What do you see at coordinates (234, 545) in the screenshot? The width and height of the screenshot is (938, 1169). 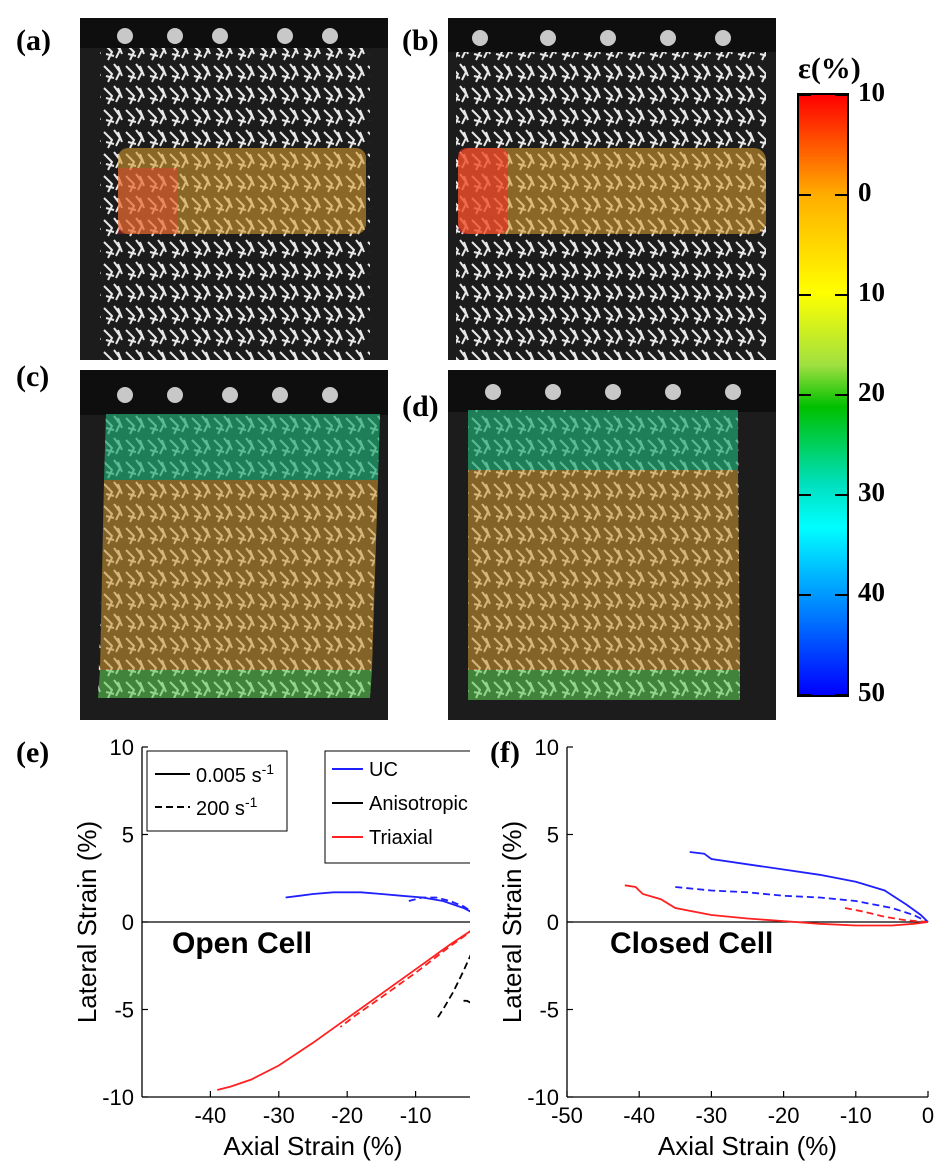 I see `foam-photo-c` at bounding box center [234, 545].